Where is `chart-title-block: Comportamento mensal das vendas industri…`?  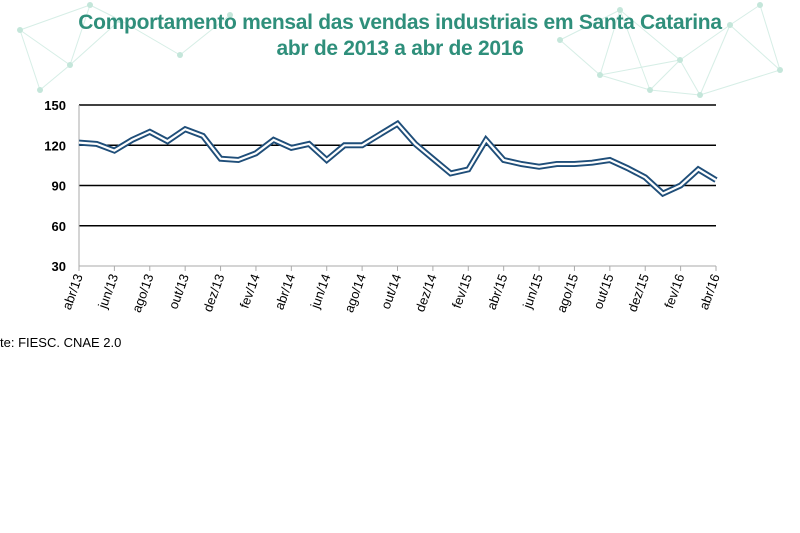 chart-title-block: Comportamento mensal das vendas industri… is located at coordinates (400, 36).